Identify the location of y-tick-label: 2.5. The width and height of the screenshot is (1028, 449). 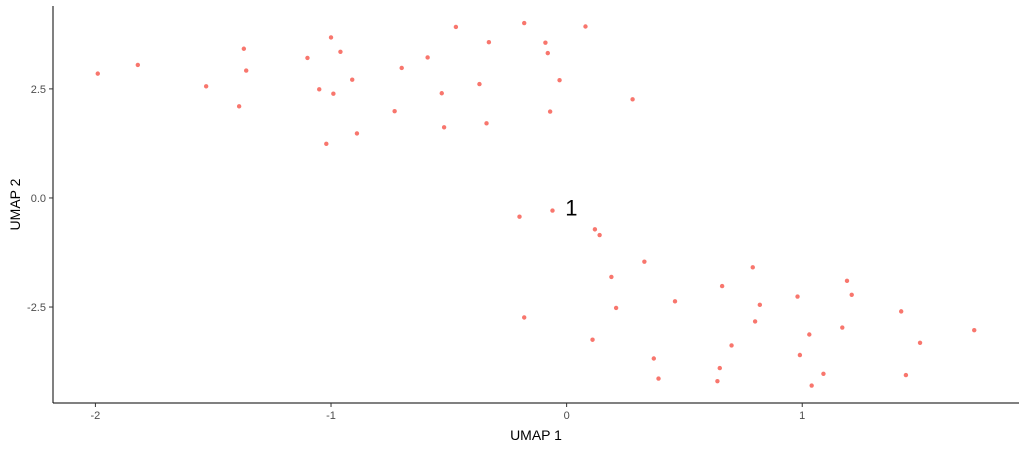
(38, 90).